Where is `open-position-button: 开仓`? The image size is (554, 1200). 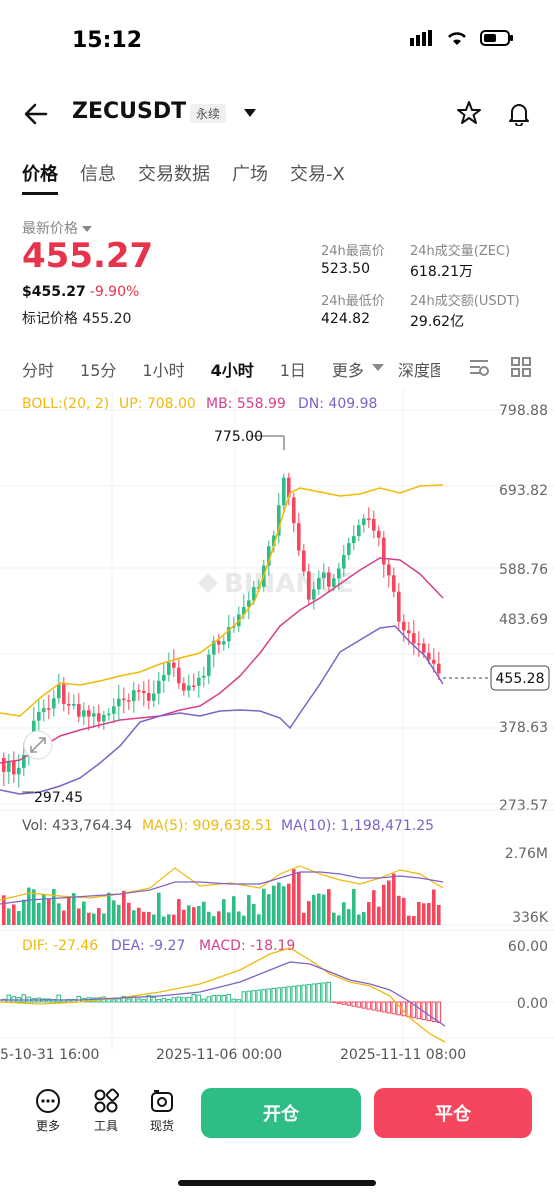
open-position-button: 开仓 is located at coordinates (281, 1113).